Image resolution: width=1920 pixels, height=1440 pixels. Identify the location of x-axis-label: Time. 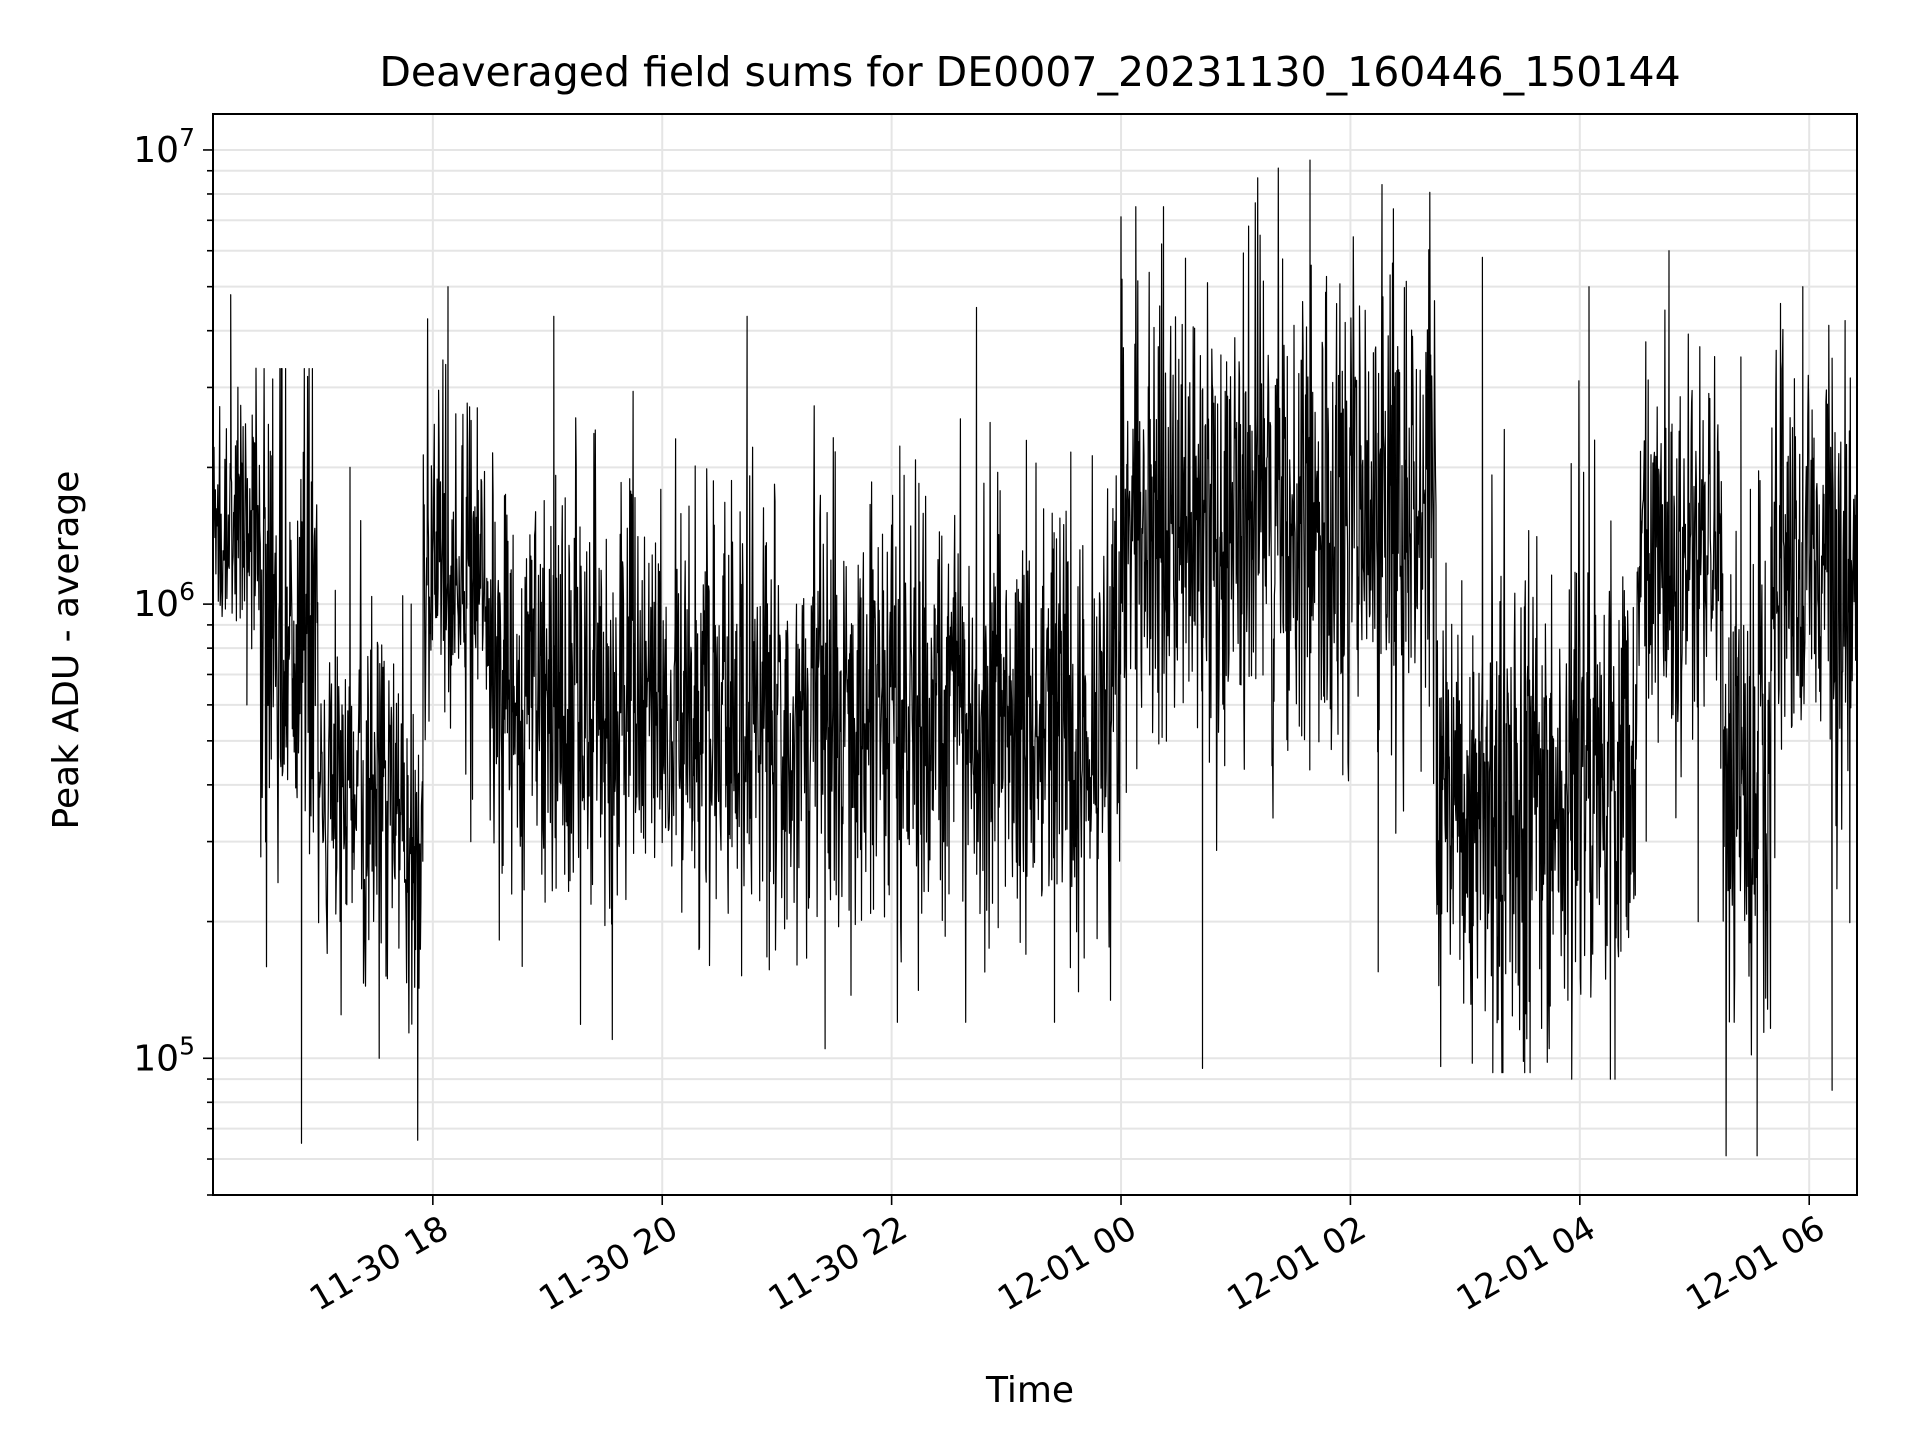
(1029, 1390).